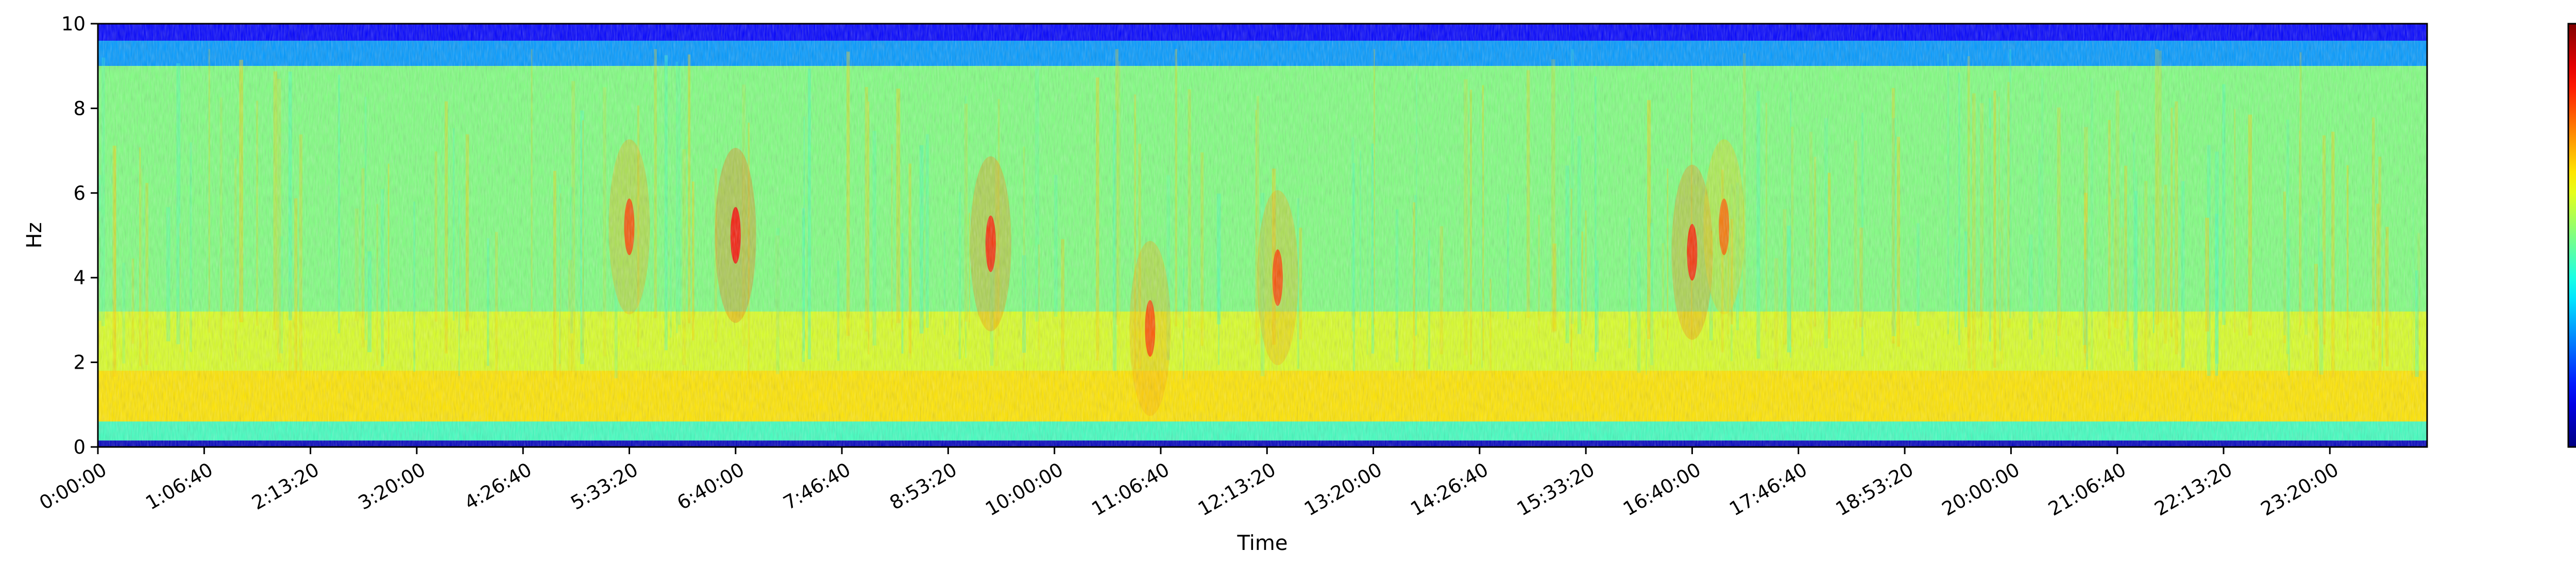 This screenshot has width=2576, height=569. I want to click on x-tick-label: 14:26:40, so click(1449, 489).